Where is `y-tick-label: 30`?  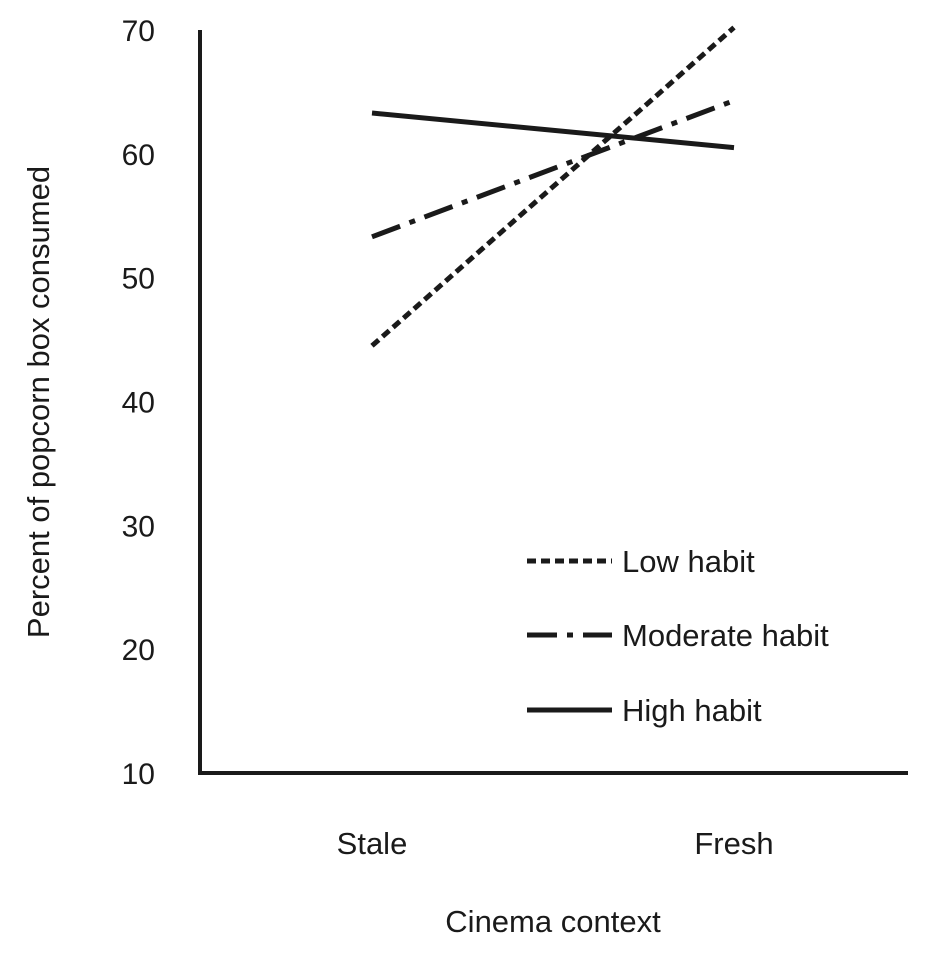
y-tick-label: 30 is located at coordinates (138, 526).